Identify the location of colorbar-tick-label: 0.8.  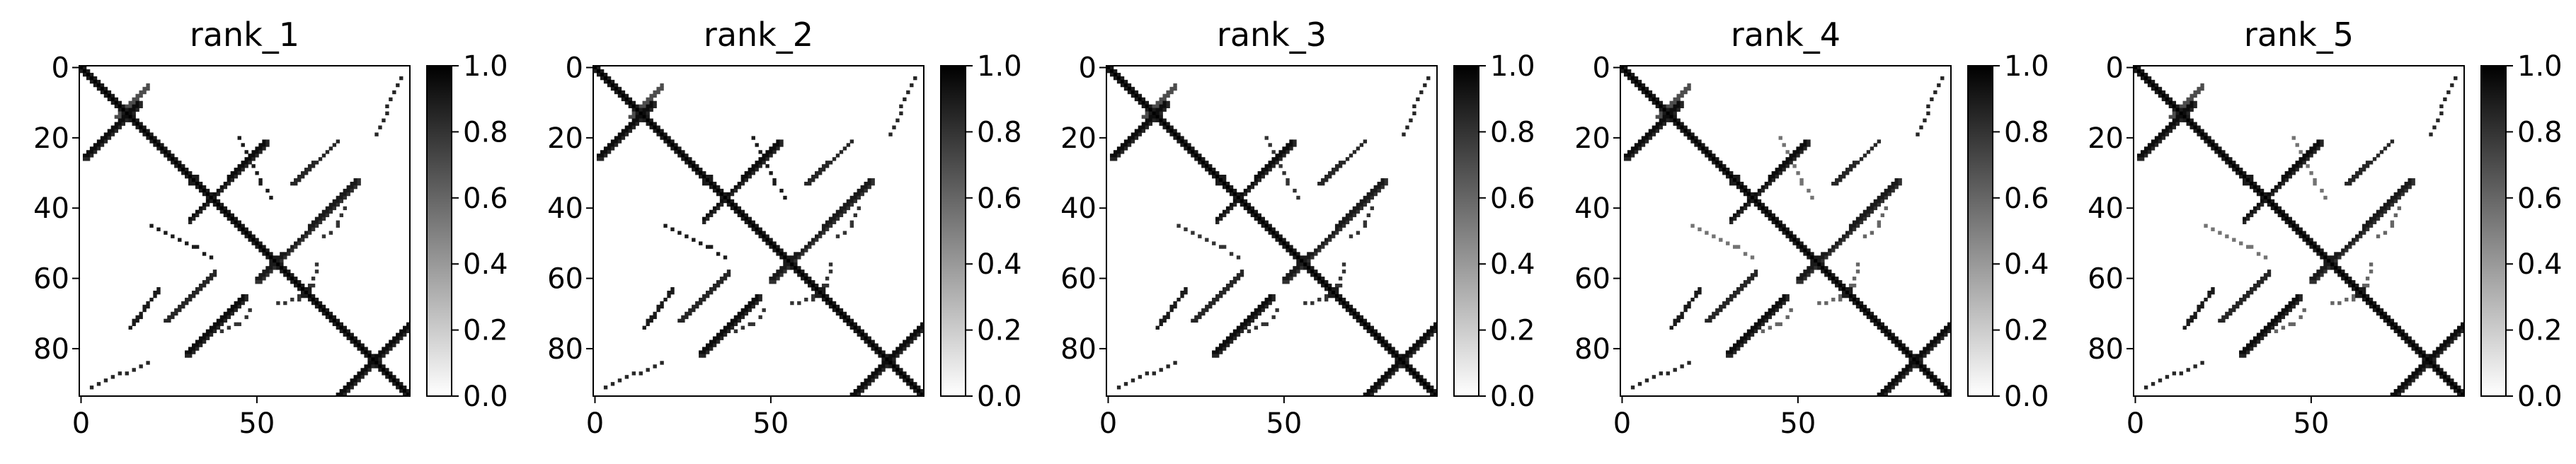
(1512, 132).